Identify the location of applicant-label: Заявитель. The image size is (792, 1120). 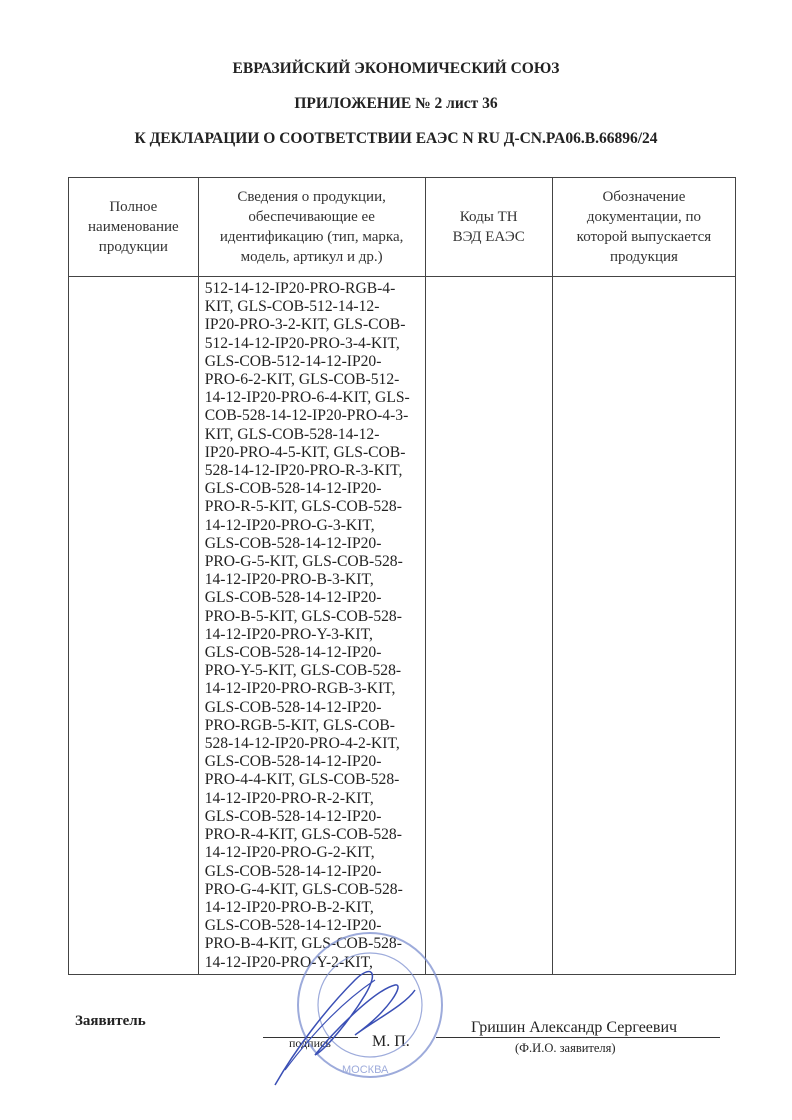
(110, 1021).